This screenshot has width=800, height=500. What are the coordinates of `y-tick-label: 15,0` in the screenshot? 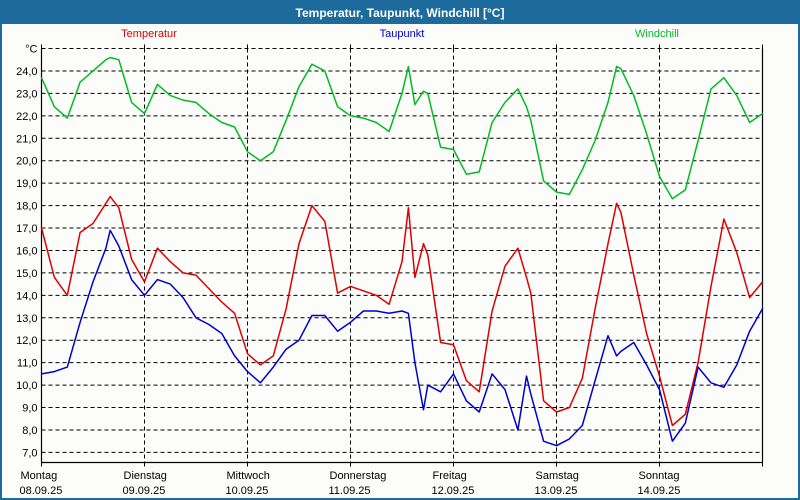 It's located at (26, 274).